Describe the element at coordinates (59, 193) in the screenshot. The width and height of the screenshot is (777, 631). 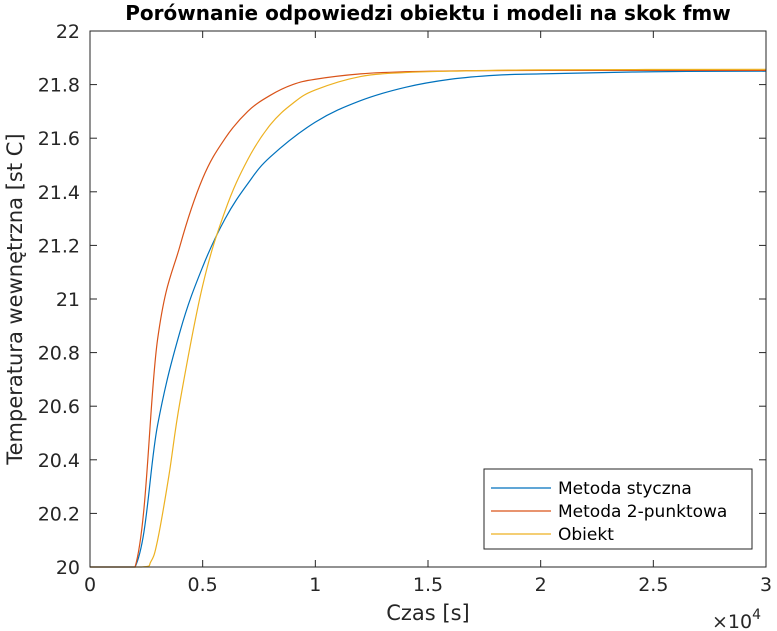
I see `y-tick-label: 21.4` at that location.